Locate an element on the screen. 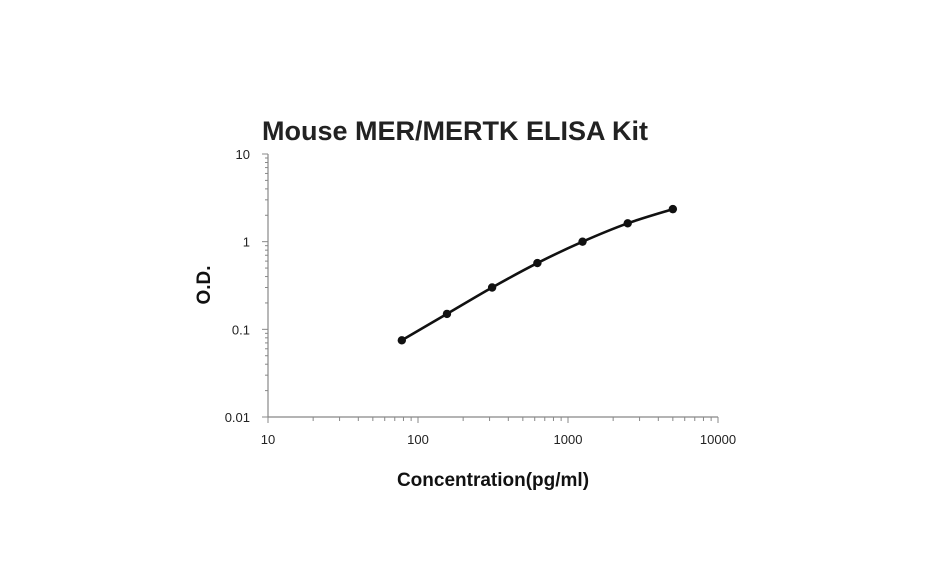 The height and width of the screenshot is (587, 940). y-axis-title: O.D. is located at coordinates (204, 284).